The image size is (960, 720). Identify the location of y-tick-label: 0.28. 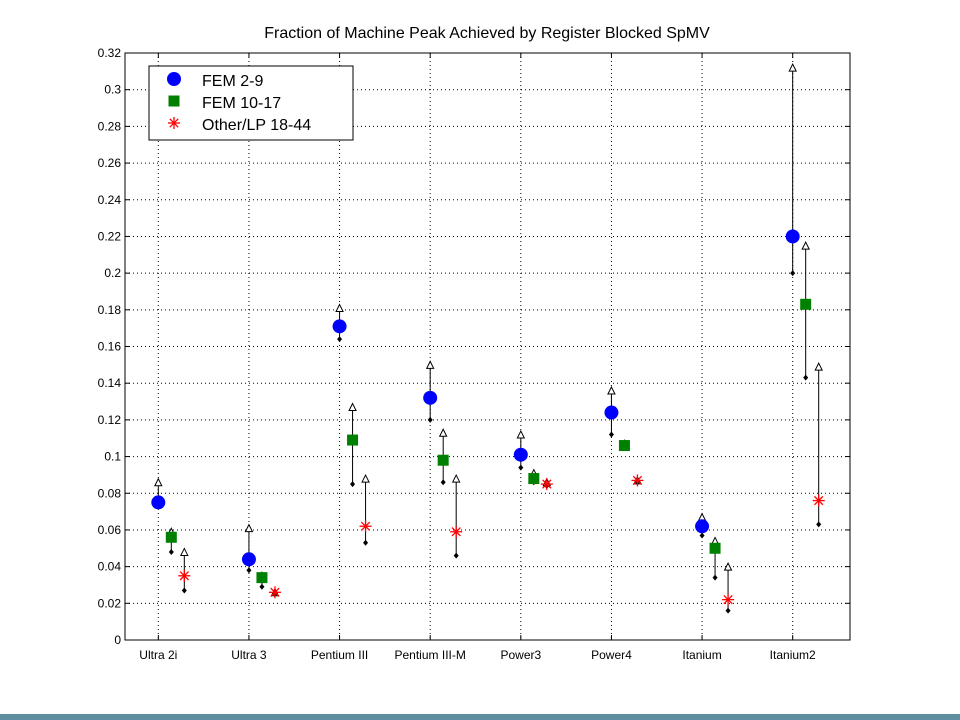
(110, 126).